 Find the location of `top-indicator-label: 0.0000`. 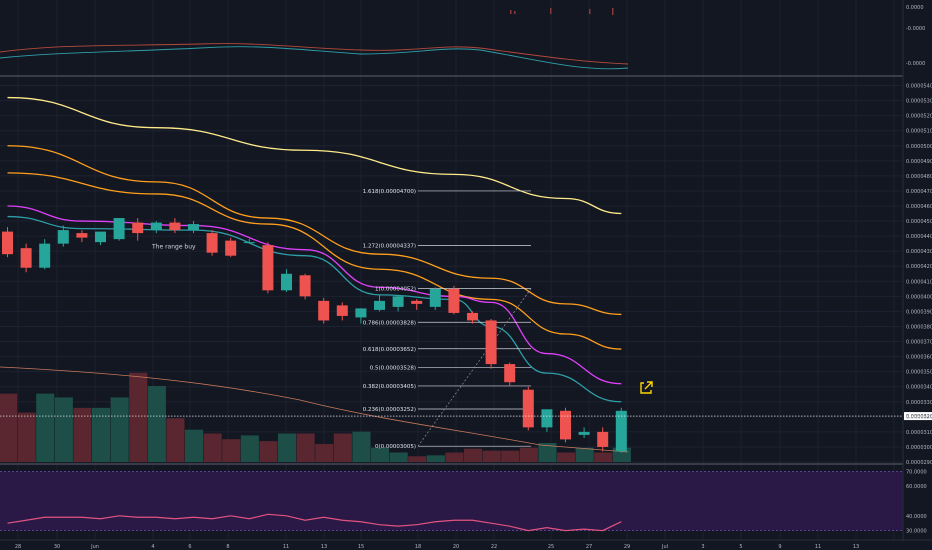

top-indicator-label: 0.0000 is located at coordinates (915, 8).